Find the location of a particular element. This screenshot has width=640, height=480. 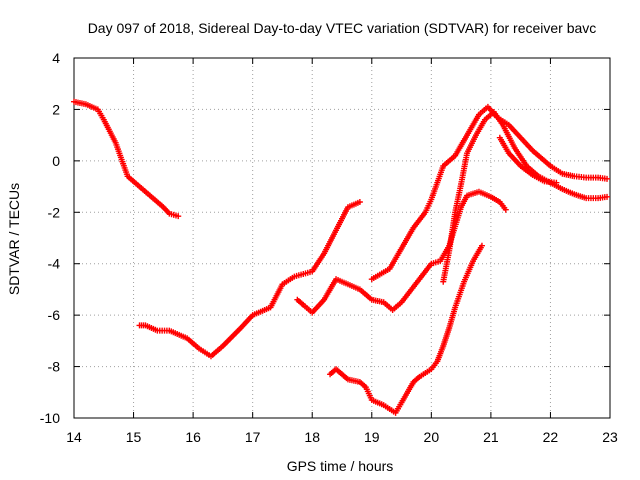

y-tick-label: 4 is located at coordinates (56, 58).